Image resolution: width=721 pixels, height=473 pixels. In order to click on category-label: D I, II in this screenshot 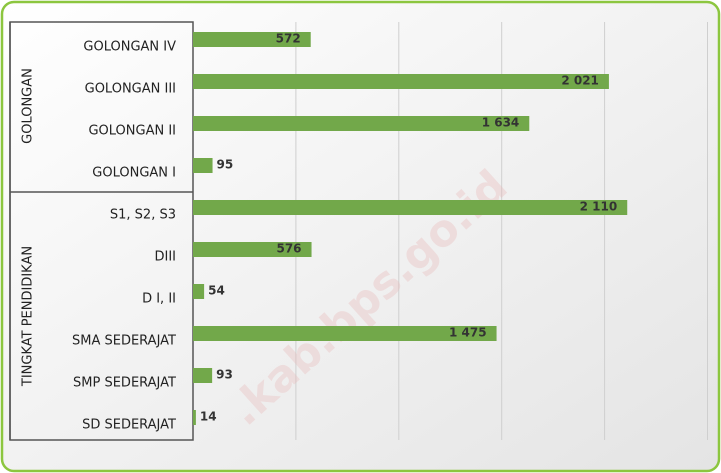, I will do `click(159, 299)`.